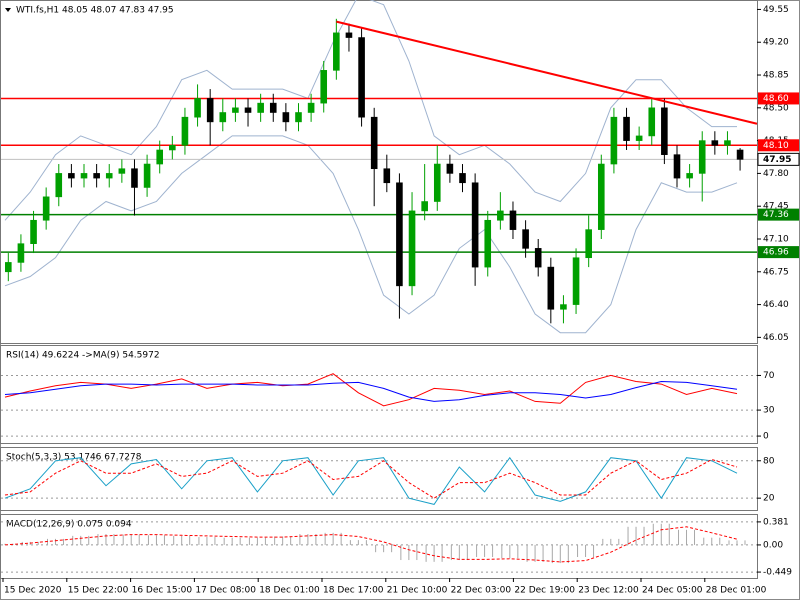 The height and width of the screenshot is (600, 800). Describe the element at coordinates (33, 591) in the screenshot. I see `x-tick-label: 15 Dec 2020` at that location.